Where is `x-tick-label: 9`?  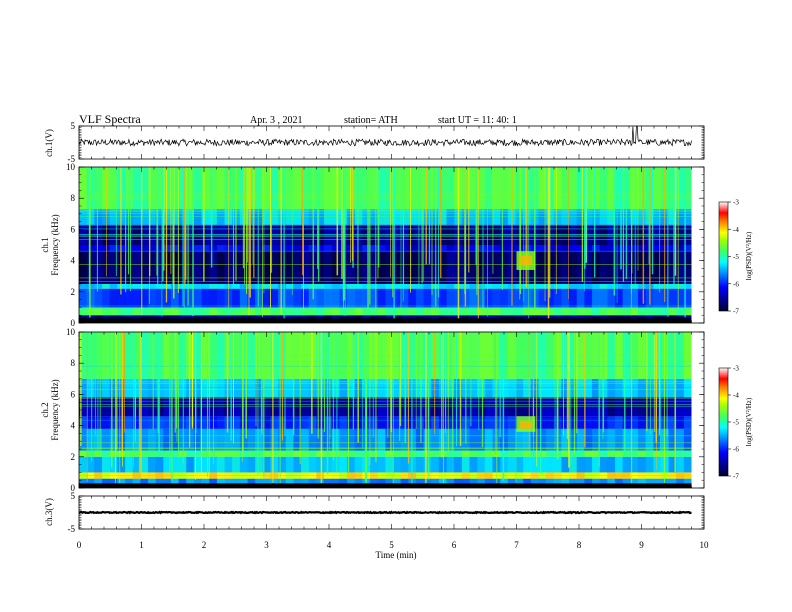
x-tick-label: 9 is located at coordinates (641, 545).